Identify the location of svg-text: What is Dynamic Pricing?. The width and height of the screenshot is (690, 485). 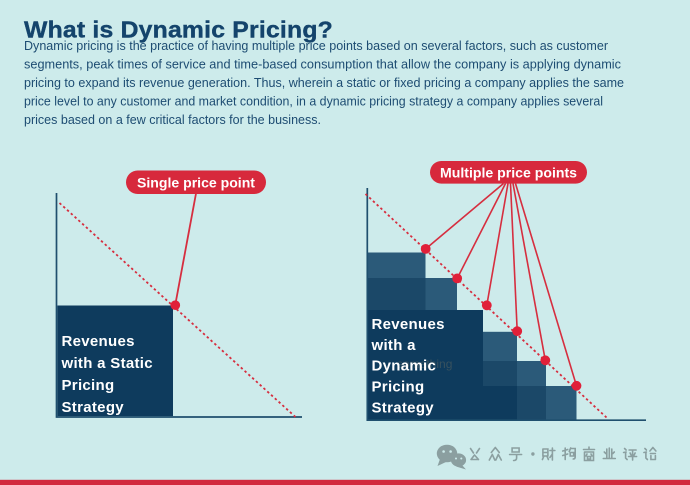
(178, 30).